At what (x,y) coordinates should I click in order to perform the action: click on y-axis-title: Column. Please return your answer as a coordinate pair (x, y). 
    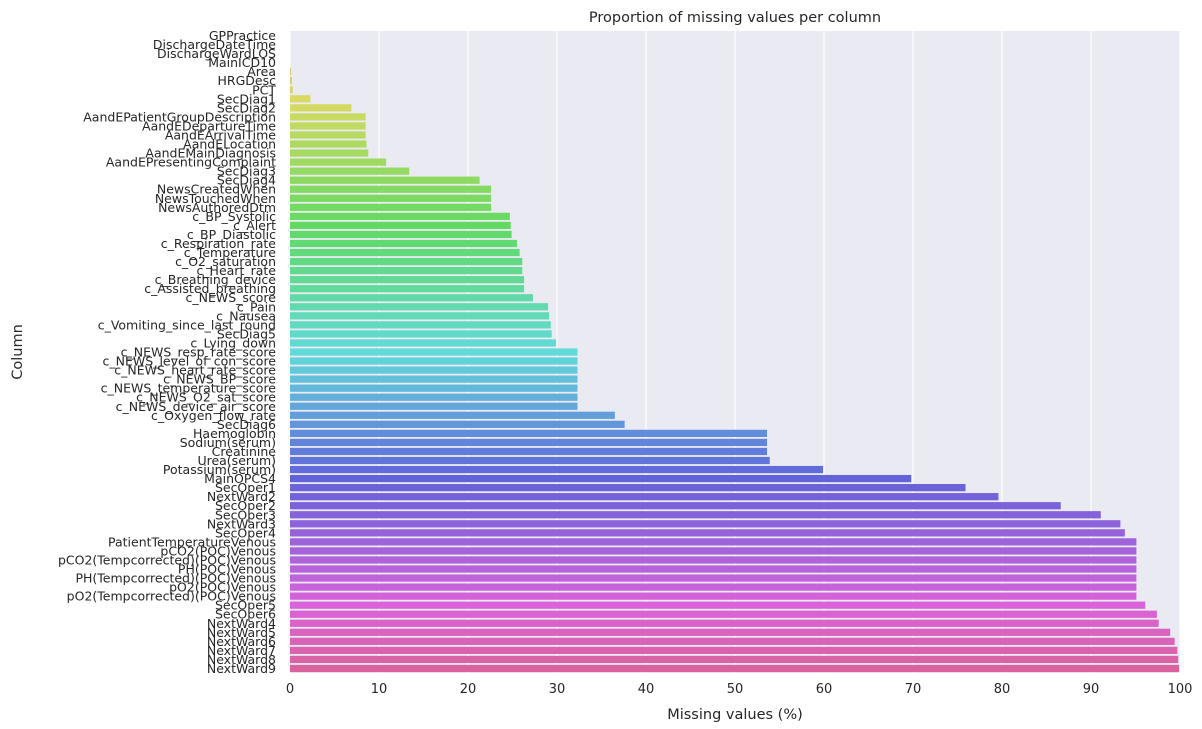
    Looking at the image, I should click on (18, 352).